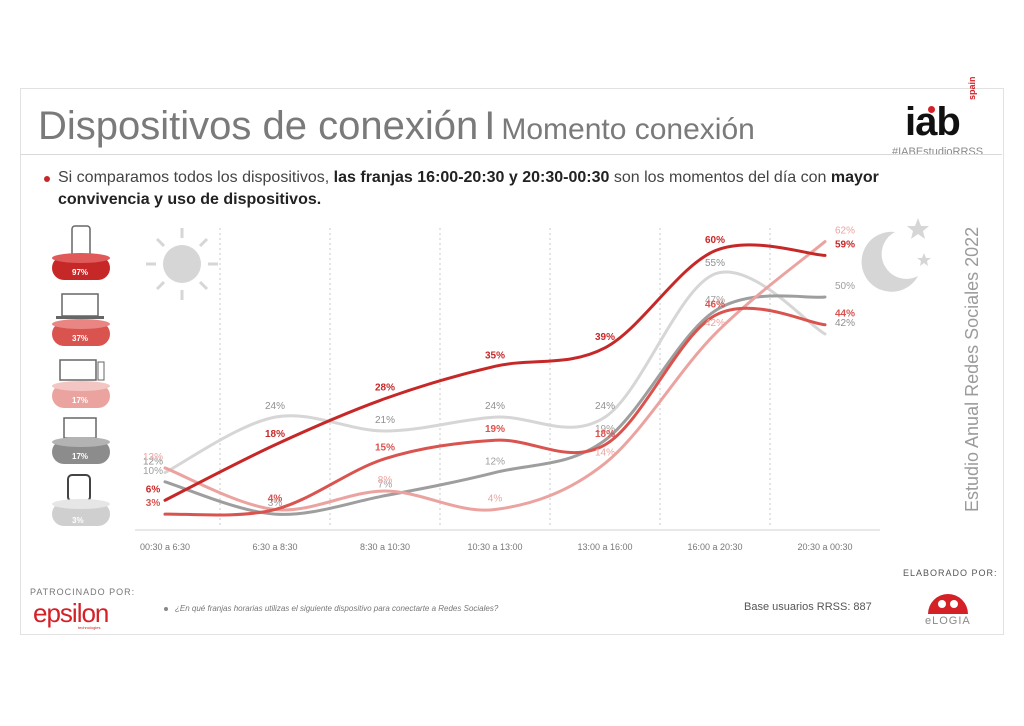  Describe the element at coordinates (714, 547) in the screenshot. I see `x-tick-label: 16:00 a 20:30` at that location.